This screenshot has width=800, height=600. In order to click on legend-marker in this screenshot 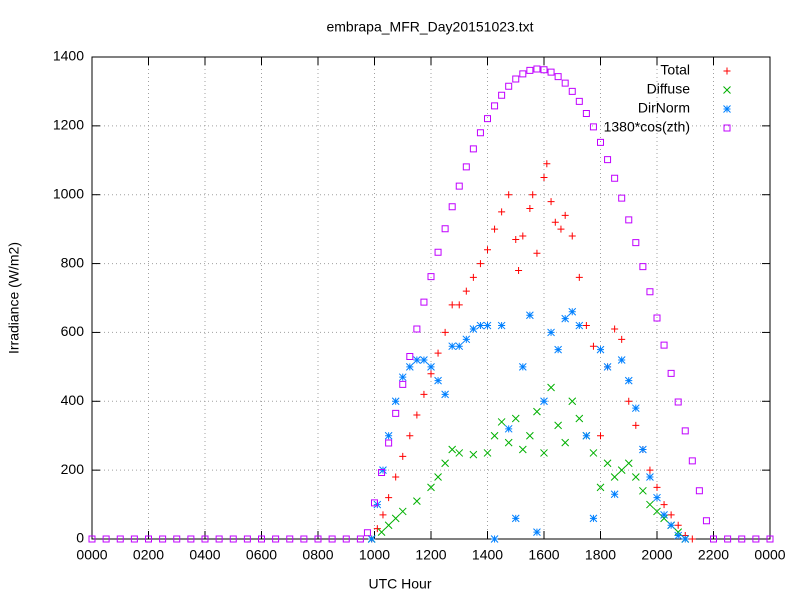, I will do `click(727, 109)`.